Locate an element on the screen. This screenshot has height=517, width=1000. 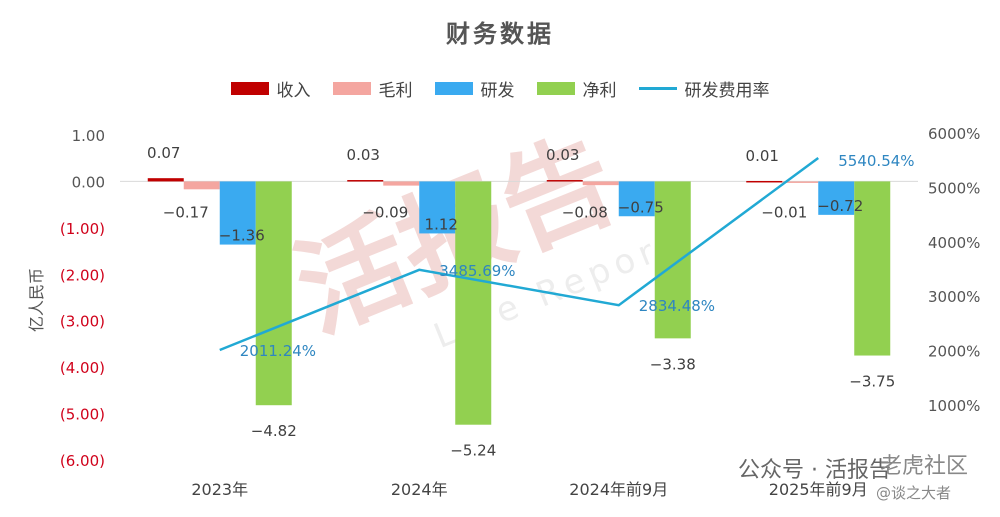
legend-label-revenue: 收入 is located at coordinates (293, 91).